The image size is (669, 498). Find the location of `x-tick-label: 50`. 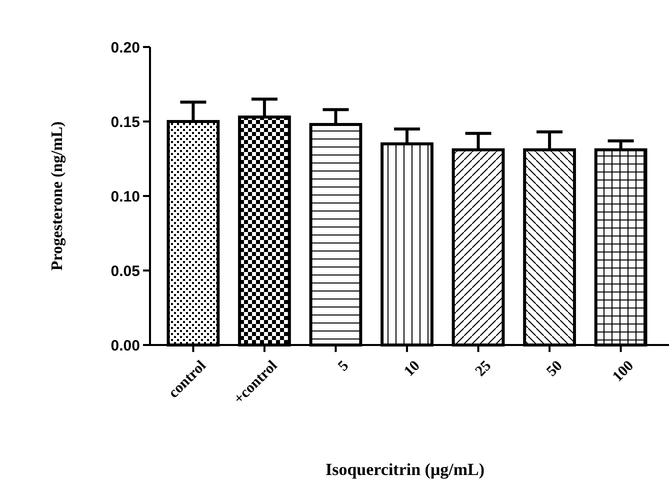

x-tick-label: 50 is located at coordinates (555, 369).